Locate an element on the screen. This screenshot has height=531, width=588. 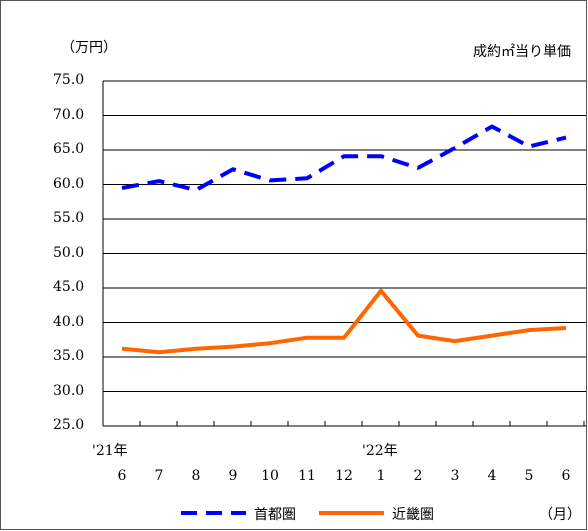
y-tick-label: 75.0 is located at coordinates (69, 80).